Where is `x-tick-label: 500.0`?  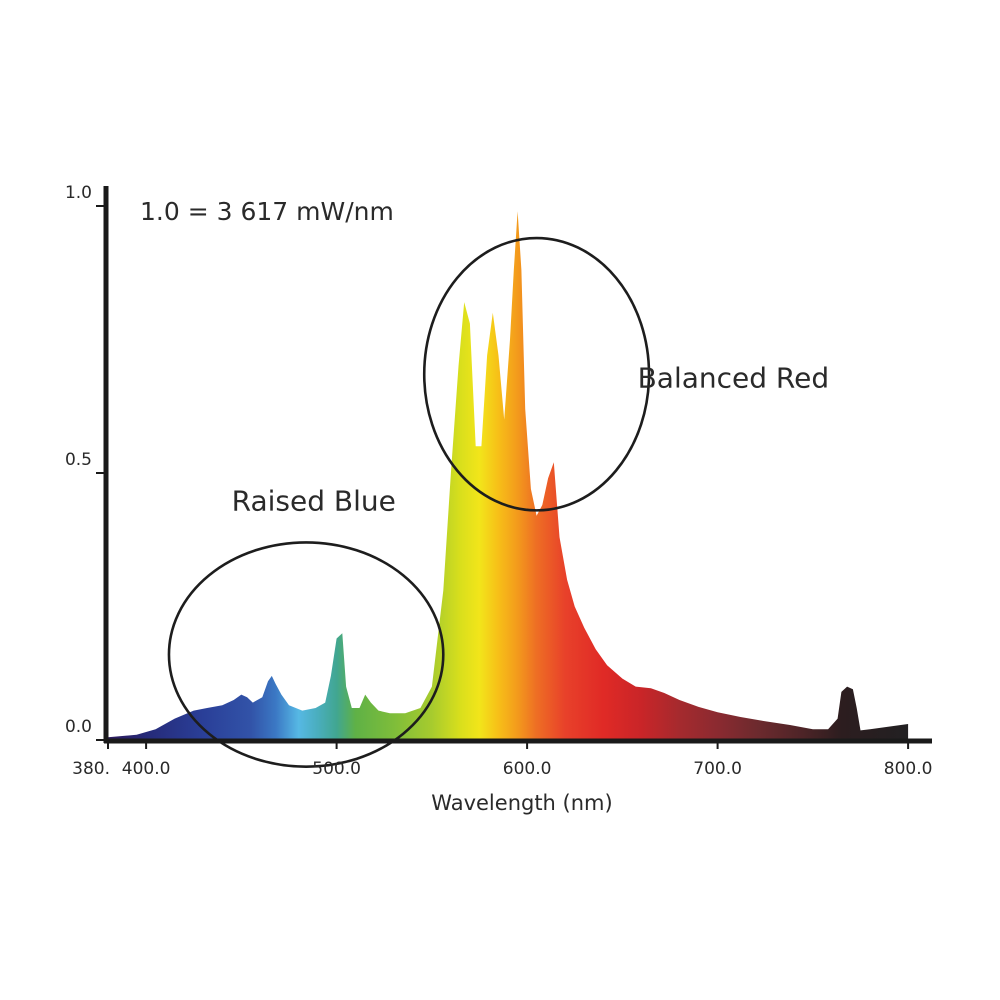 x-tick-label: 500.0 is located at coordinates (336, 769).